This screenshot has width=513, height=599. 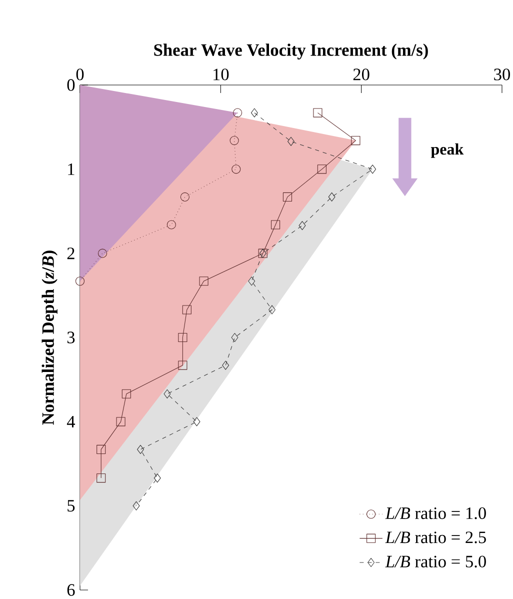 I want to click on y-tick-label: 3, so click(x=71, y=338).